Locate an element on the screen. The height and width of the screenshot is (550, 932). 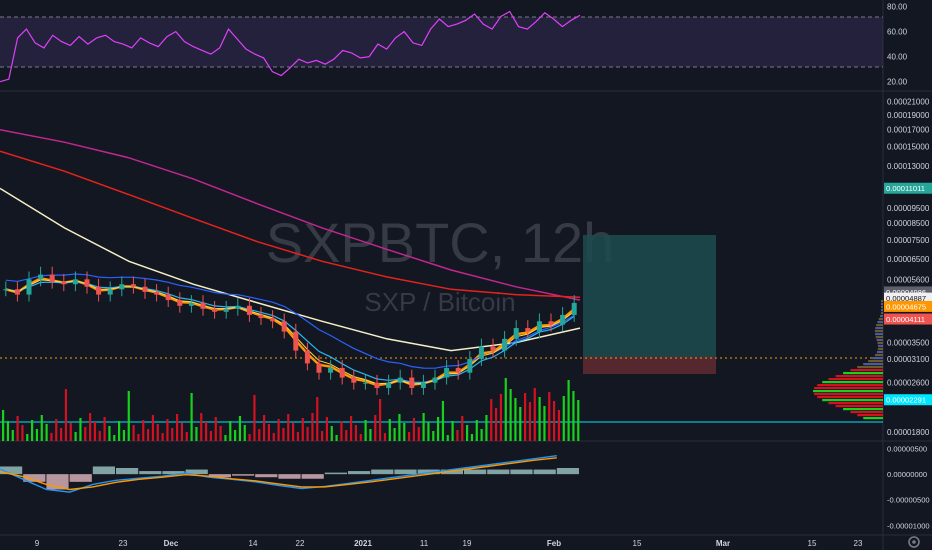
price-label-text: 0.00011011 is located at coordinates (905, 188).